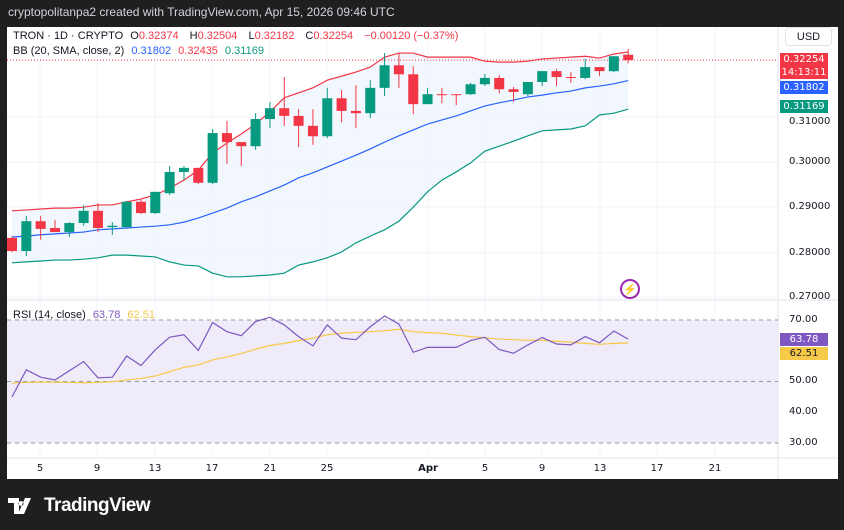  Describe the element at coordinates (106, 315) in the screenshot. I see `rsi-value: 63.78` at that location.